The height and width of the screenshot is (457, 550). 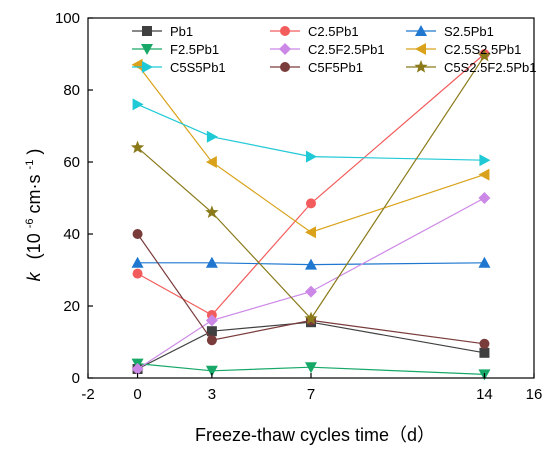 What do you see at coordinates (71, 306) in the screenshot?
I see `y-tick-label: 20` at bounding box center [71, 306].